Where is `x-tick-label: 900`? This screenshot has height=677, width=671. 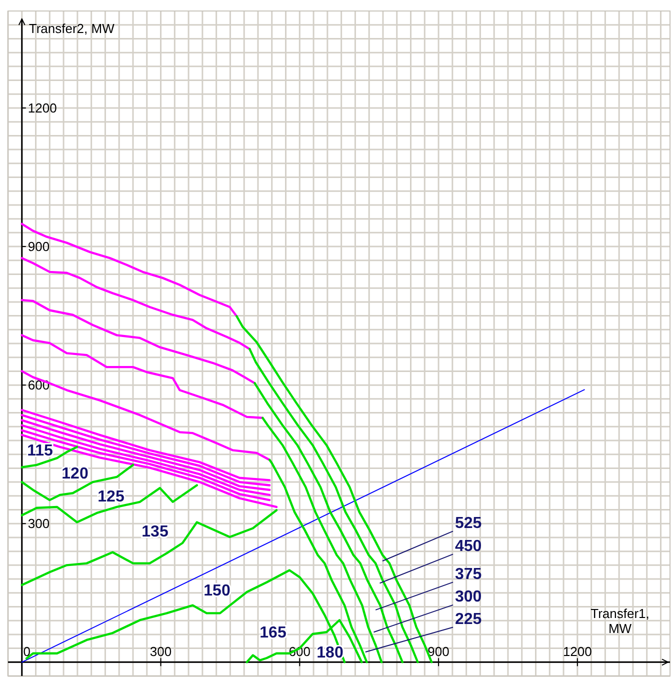 x-tick-label: 900 is located at coordinates (439, 652).